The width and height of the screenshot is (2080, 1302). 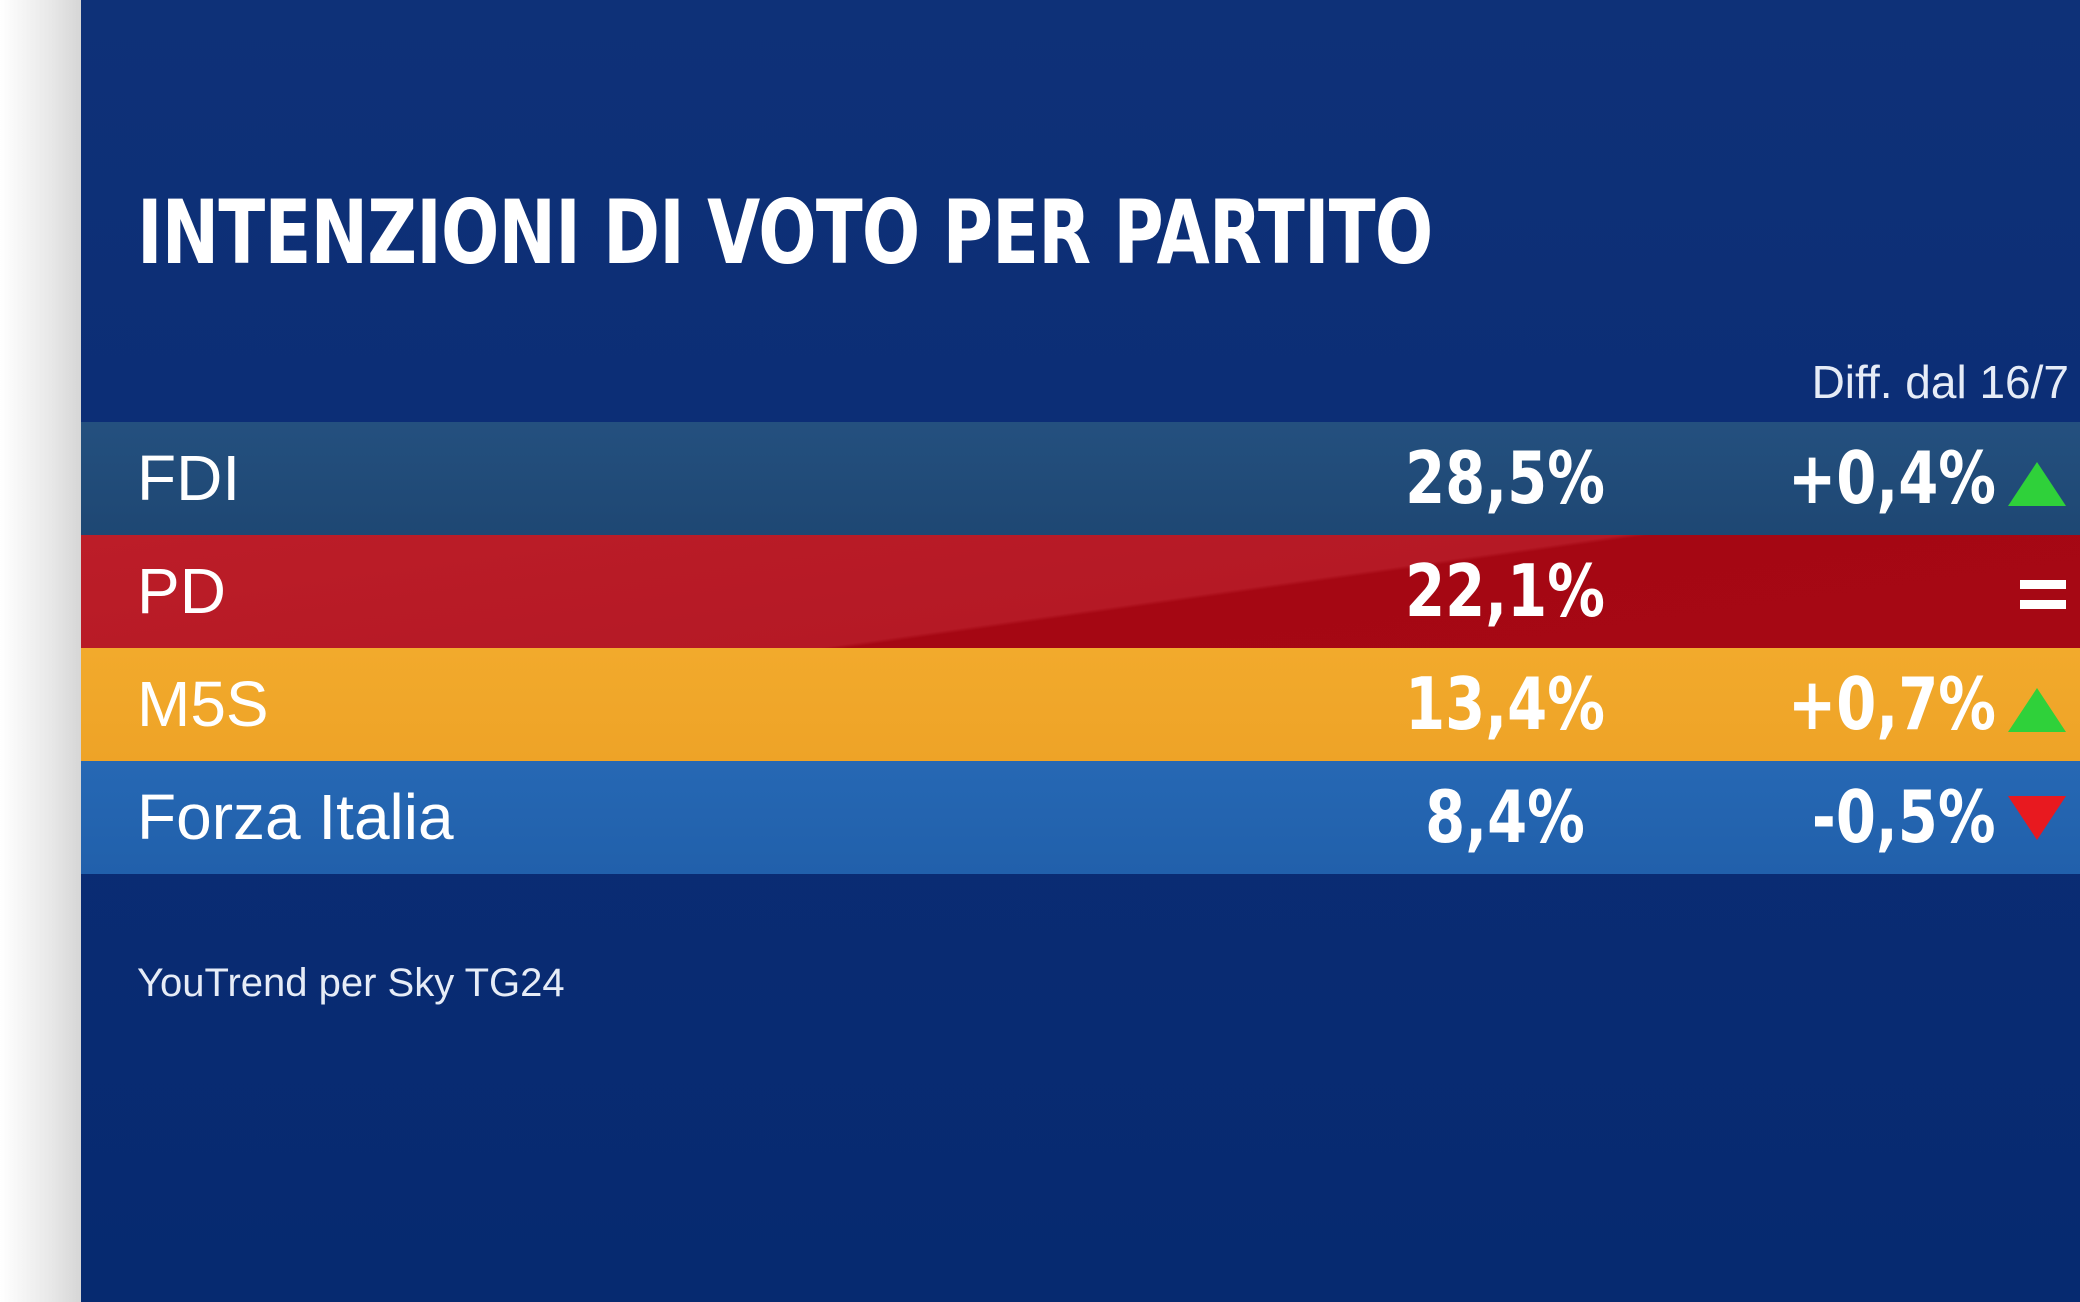 What do you see at coordinates (1891, 478) in the screenshot?
I see `diff-value: +0,4%` at bounding box center [1891, 478].